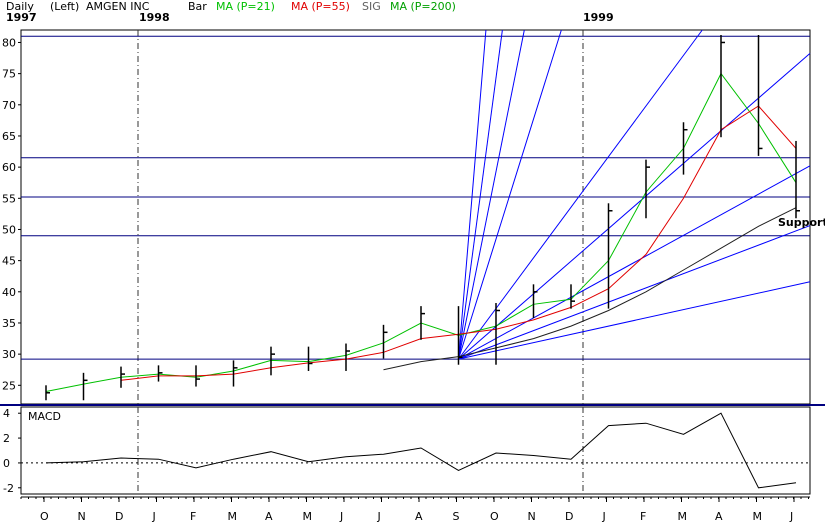 This screenshot has height=523, width=825. What do you see at coordinates (197, 6) in the screenshot?
I see `style-label: Bar` at bounding box center [197, 6].